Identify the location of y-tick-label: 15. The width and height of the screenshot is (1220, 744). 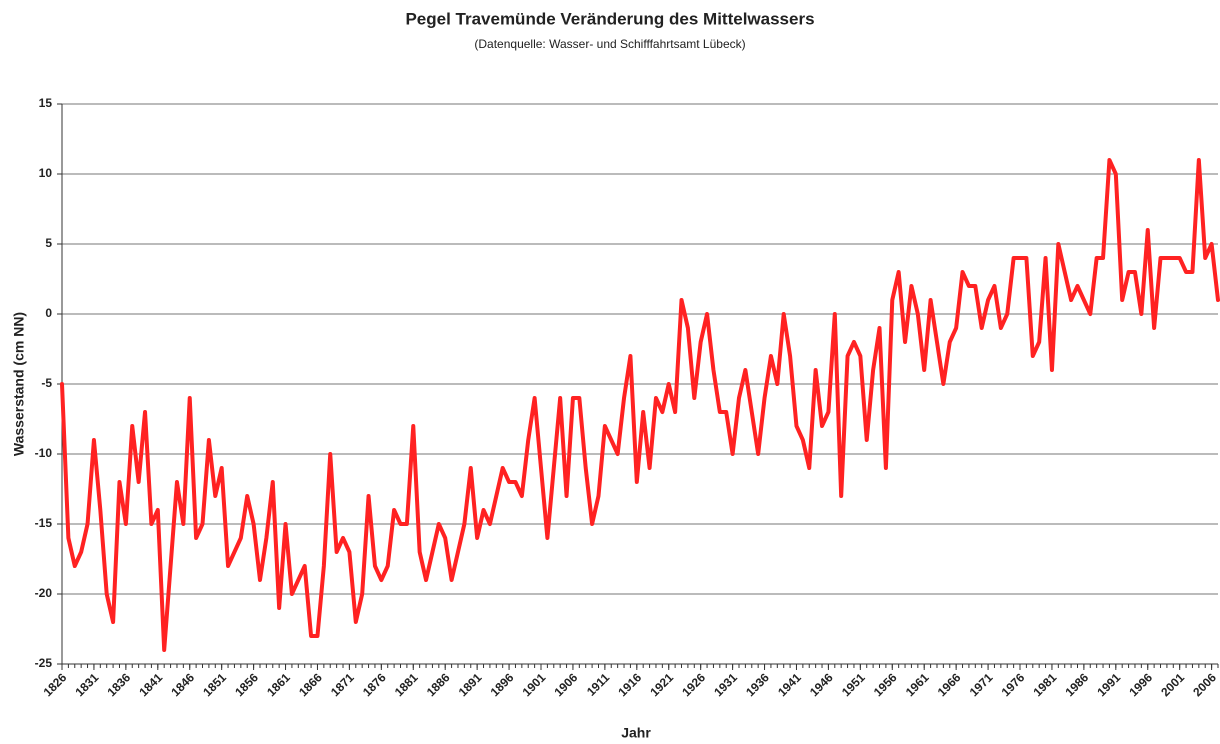
(46, 103).